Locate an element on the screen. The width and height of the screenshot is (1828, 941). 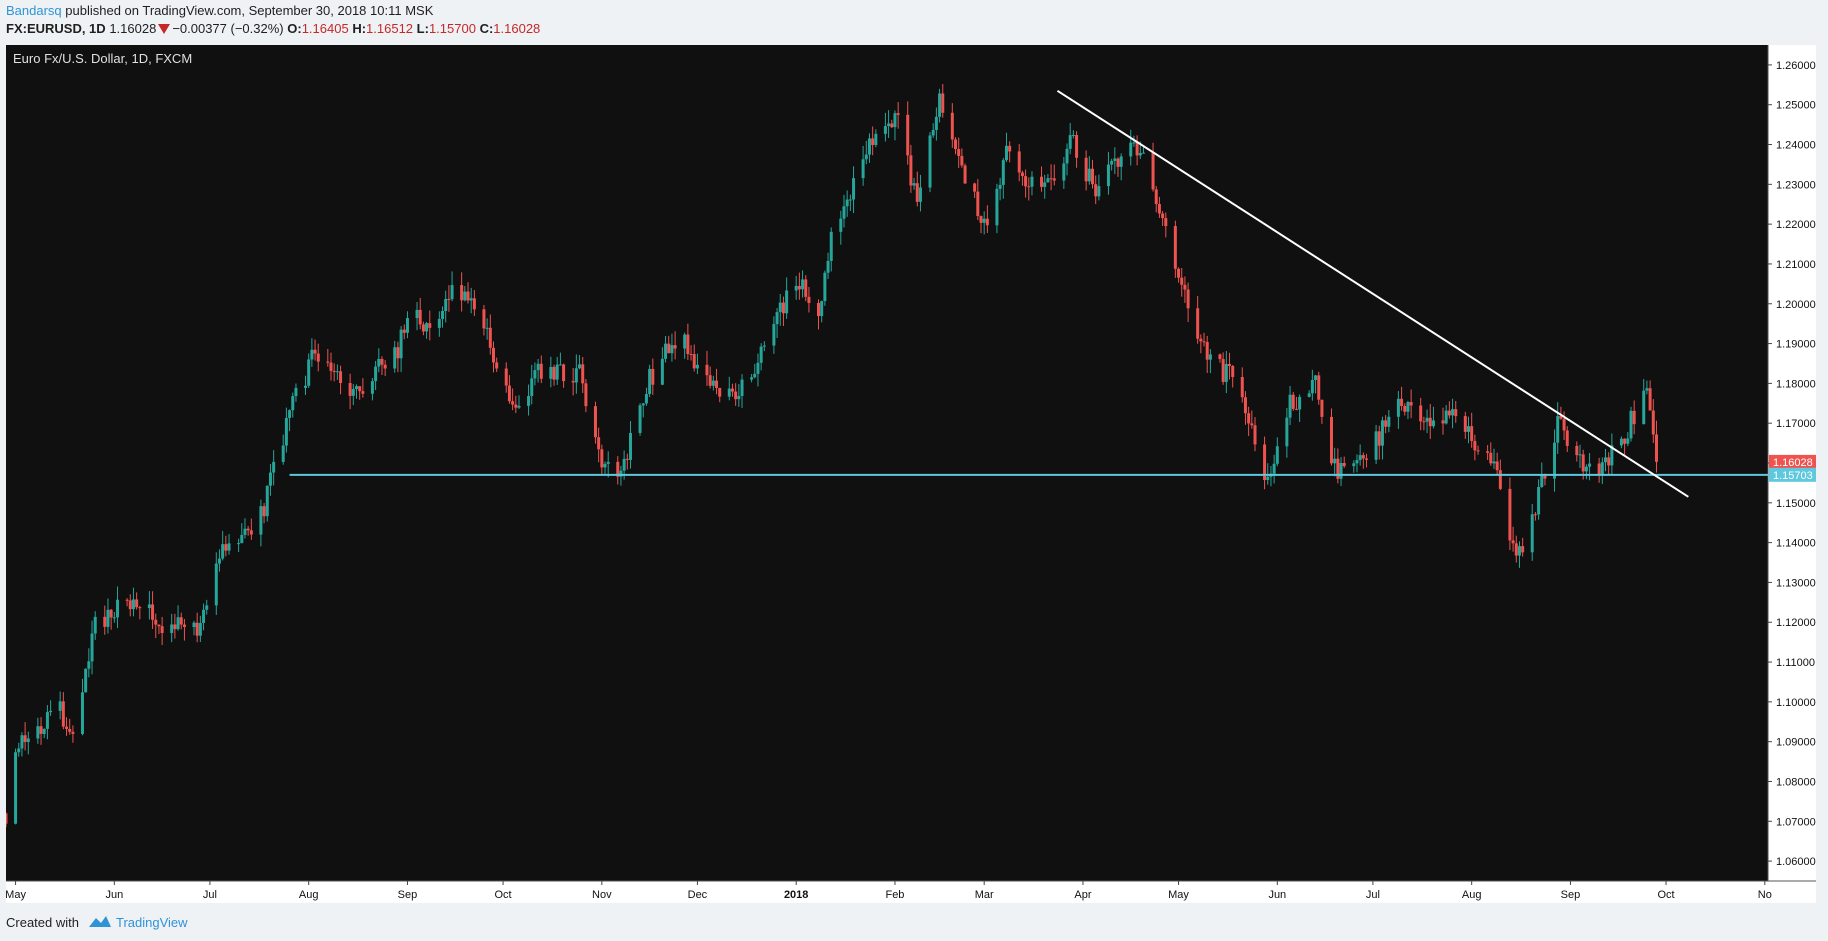
time-tick-label: Nov is located at coordinates (602, 895).